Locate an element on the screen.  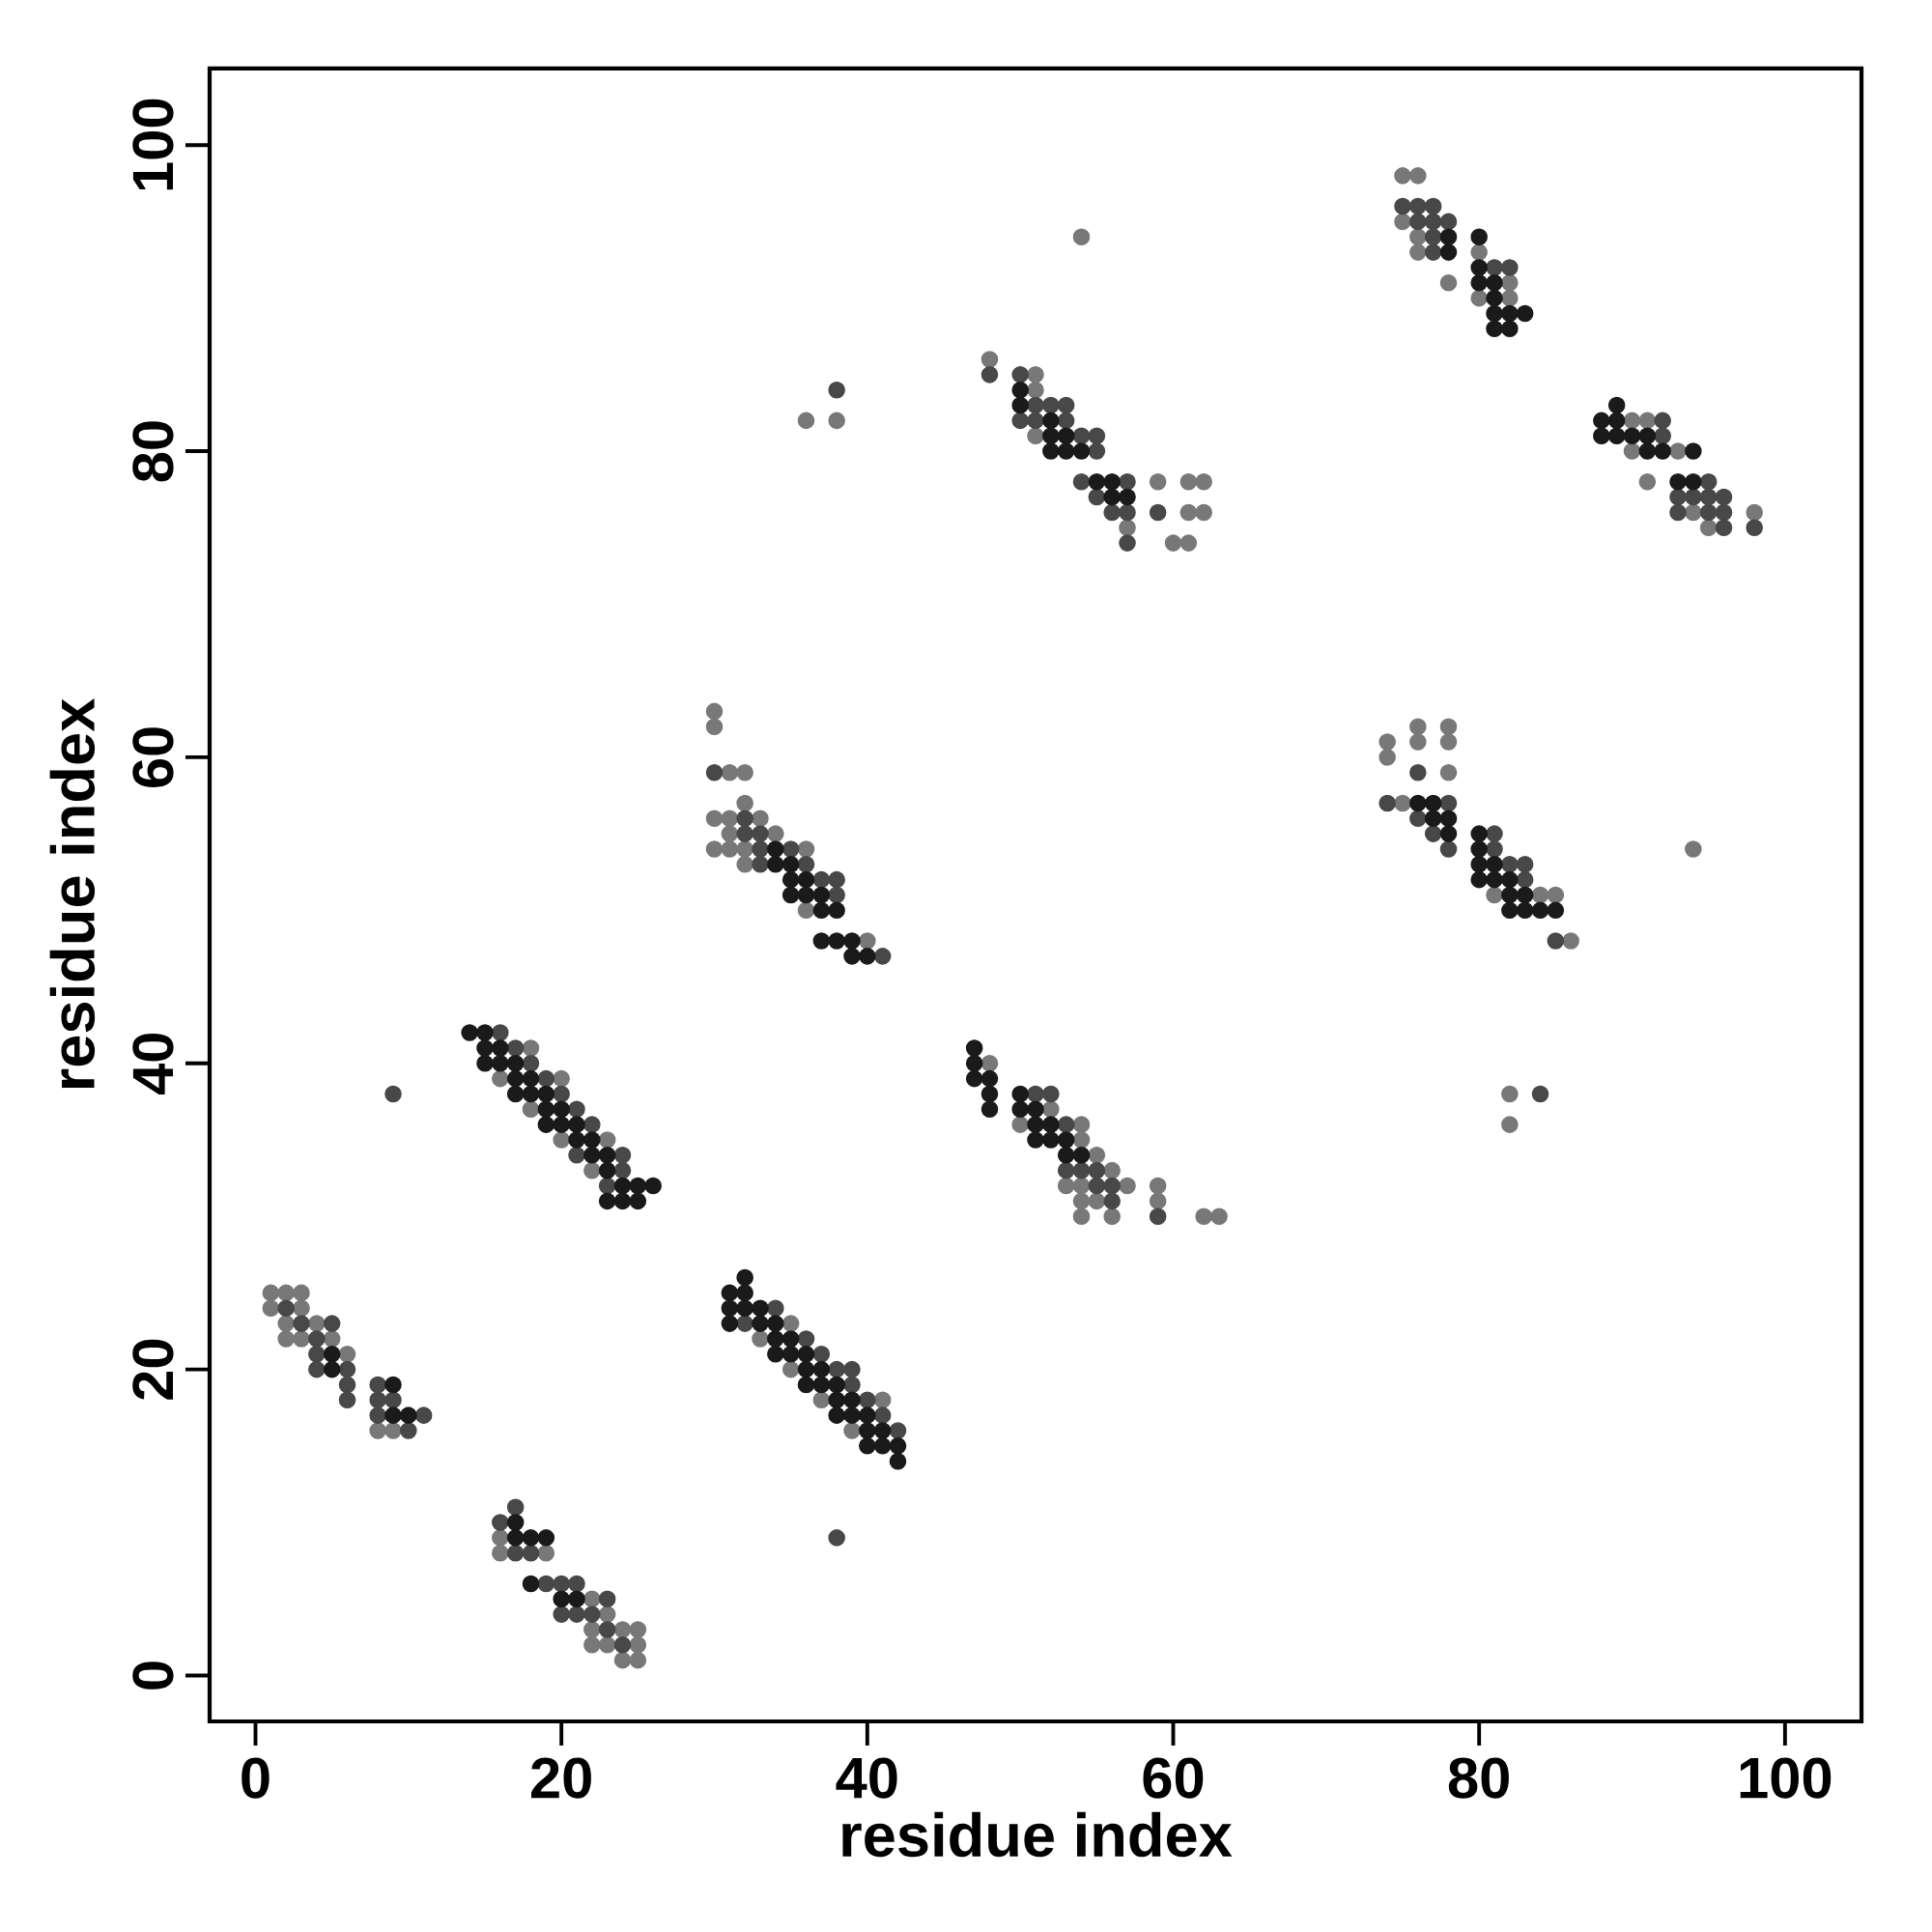
y-tick-label: 80 is located at coordinates (153, 451).